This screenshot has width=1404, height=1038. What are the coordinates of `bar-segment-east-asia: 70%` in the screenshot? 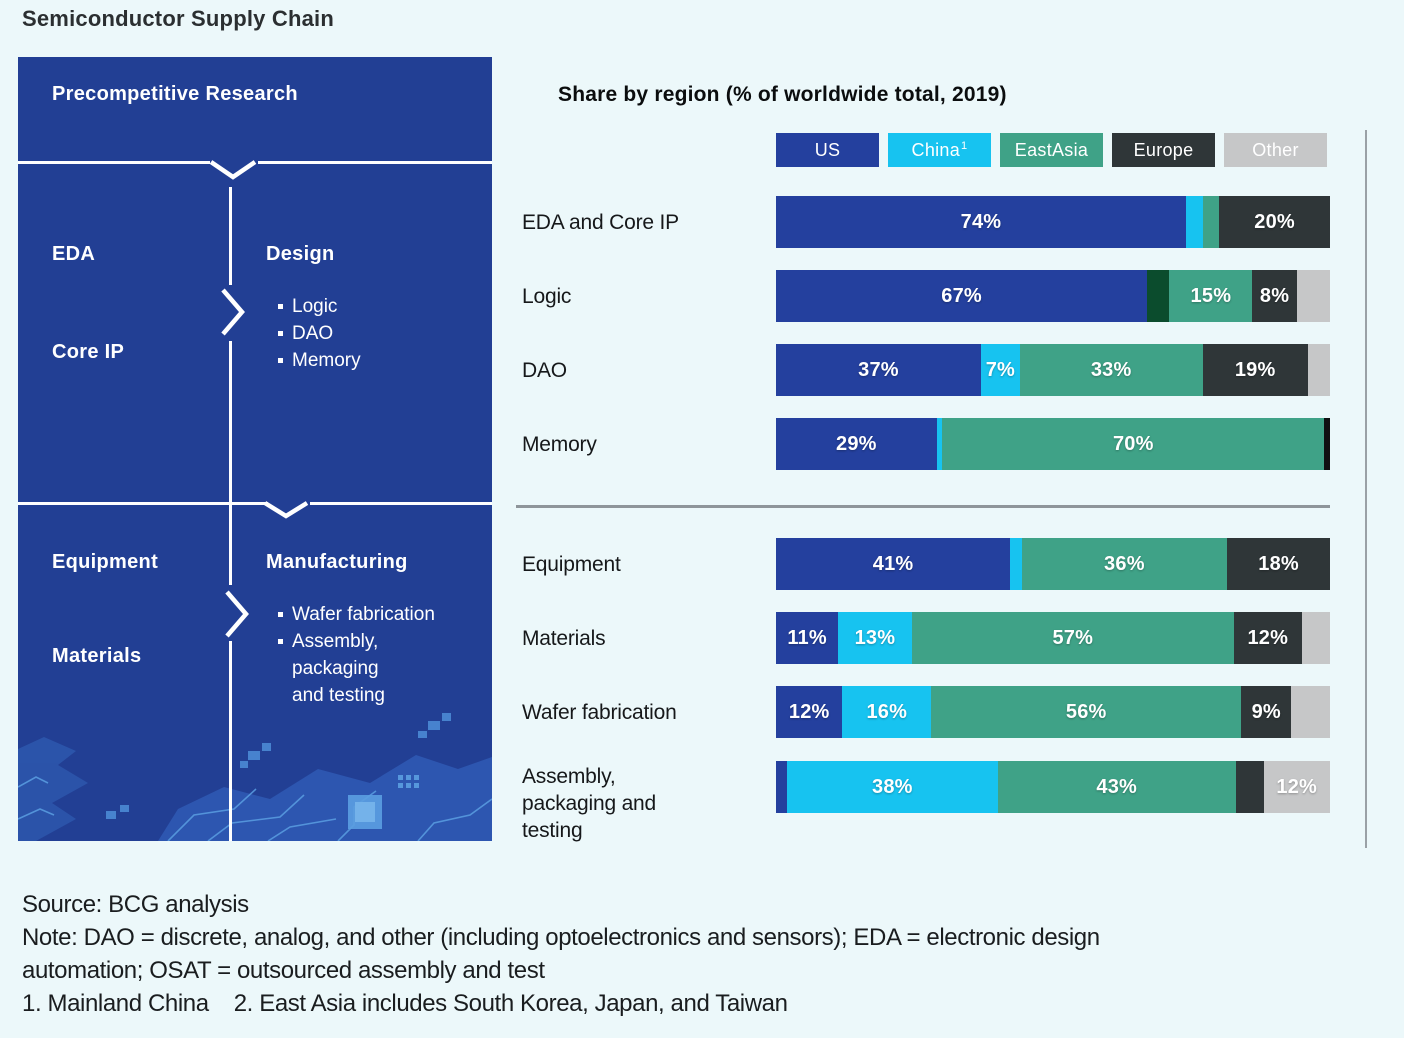 It's located at (1133, 444).